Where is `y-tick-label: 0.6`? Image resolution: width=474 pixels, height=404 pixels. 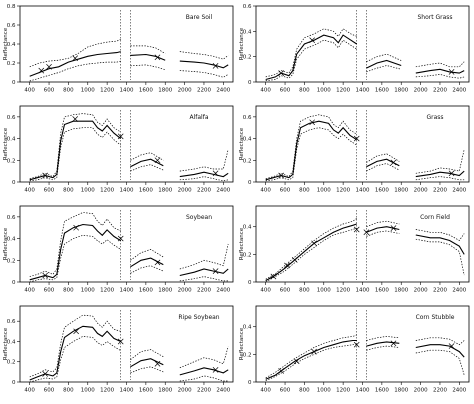
y-tick-label: 0.6 is located at coordinates (11, 118).